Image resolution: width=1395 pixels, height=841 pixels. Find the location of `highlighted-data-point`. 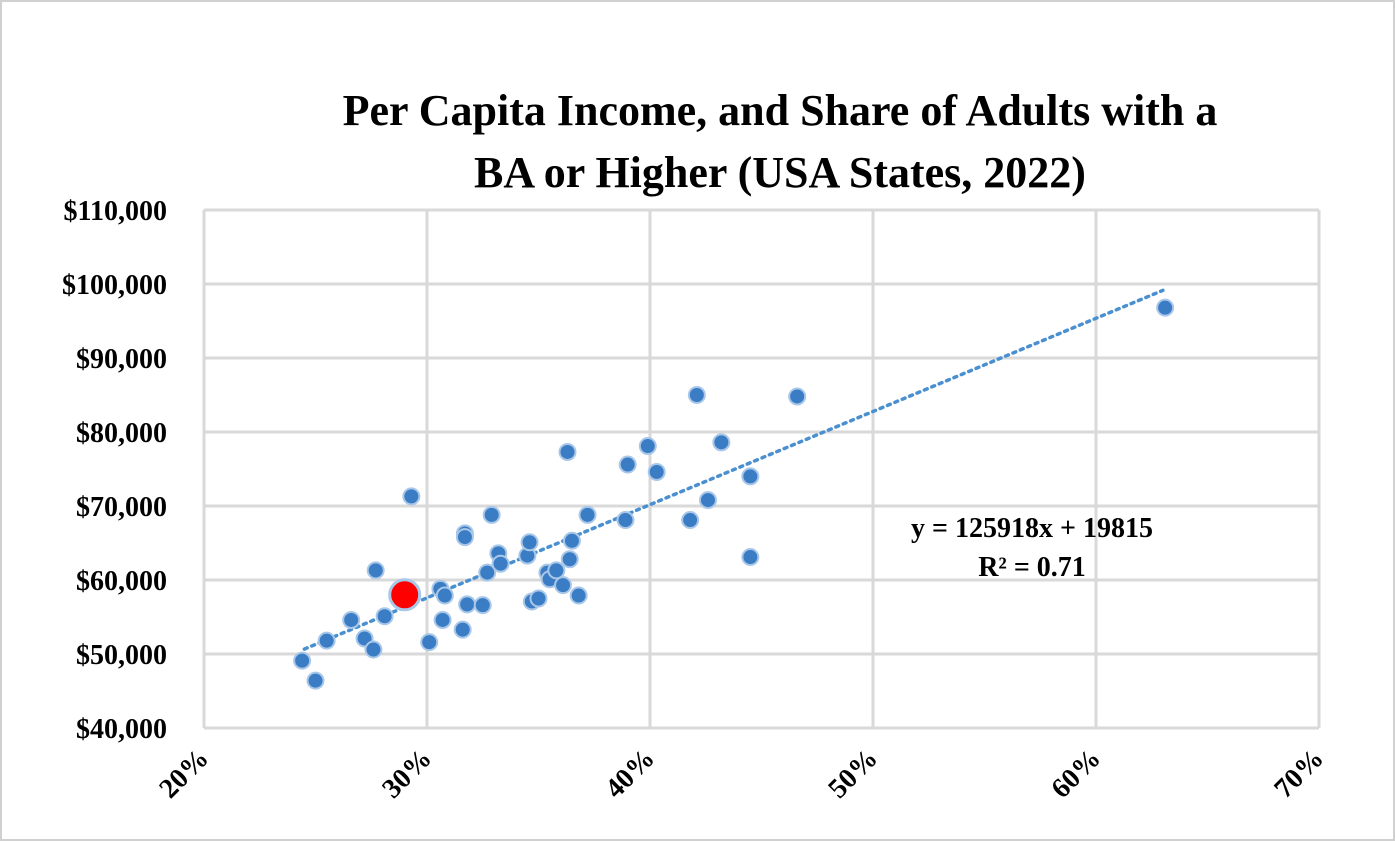

highlighted-data-point is located at coordinates (405, 595).